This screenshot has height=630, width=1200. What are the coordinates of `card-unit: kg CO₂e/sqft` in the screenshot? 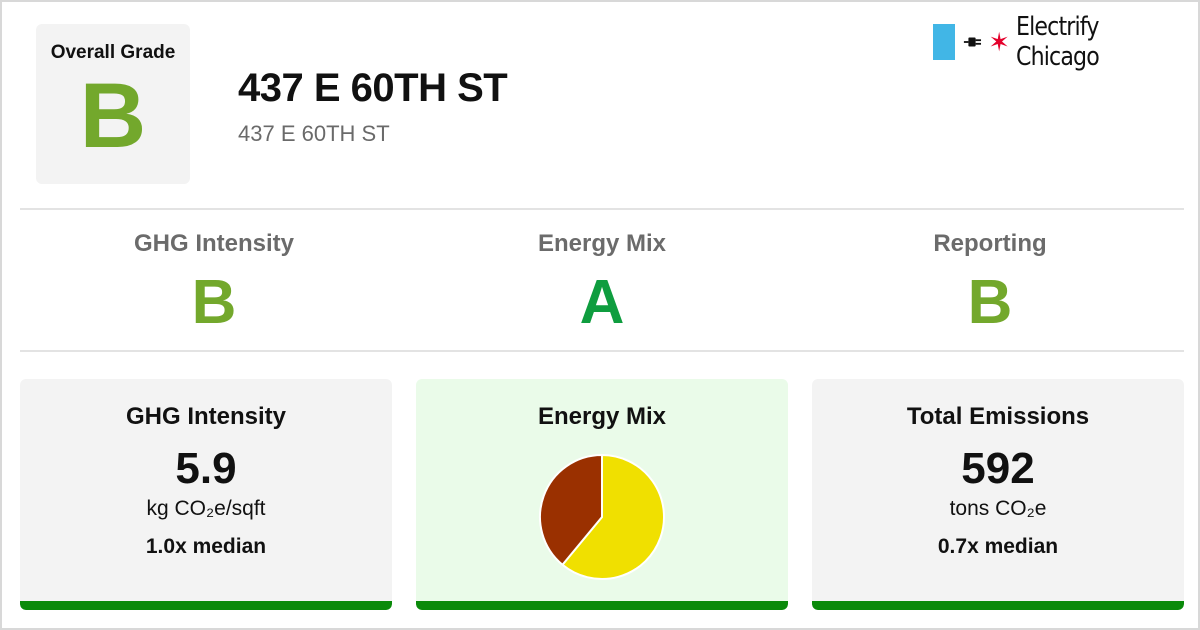 It's located at (206, 508).